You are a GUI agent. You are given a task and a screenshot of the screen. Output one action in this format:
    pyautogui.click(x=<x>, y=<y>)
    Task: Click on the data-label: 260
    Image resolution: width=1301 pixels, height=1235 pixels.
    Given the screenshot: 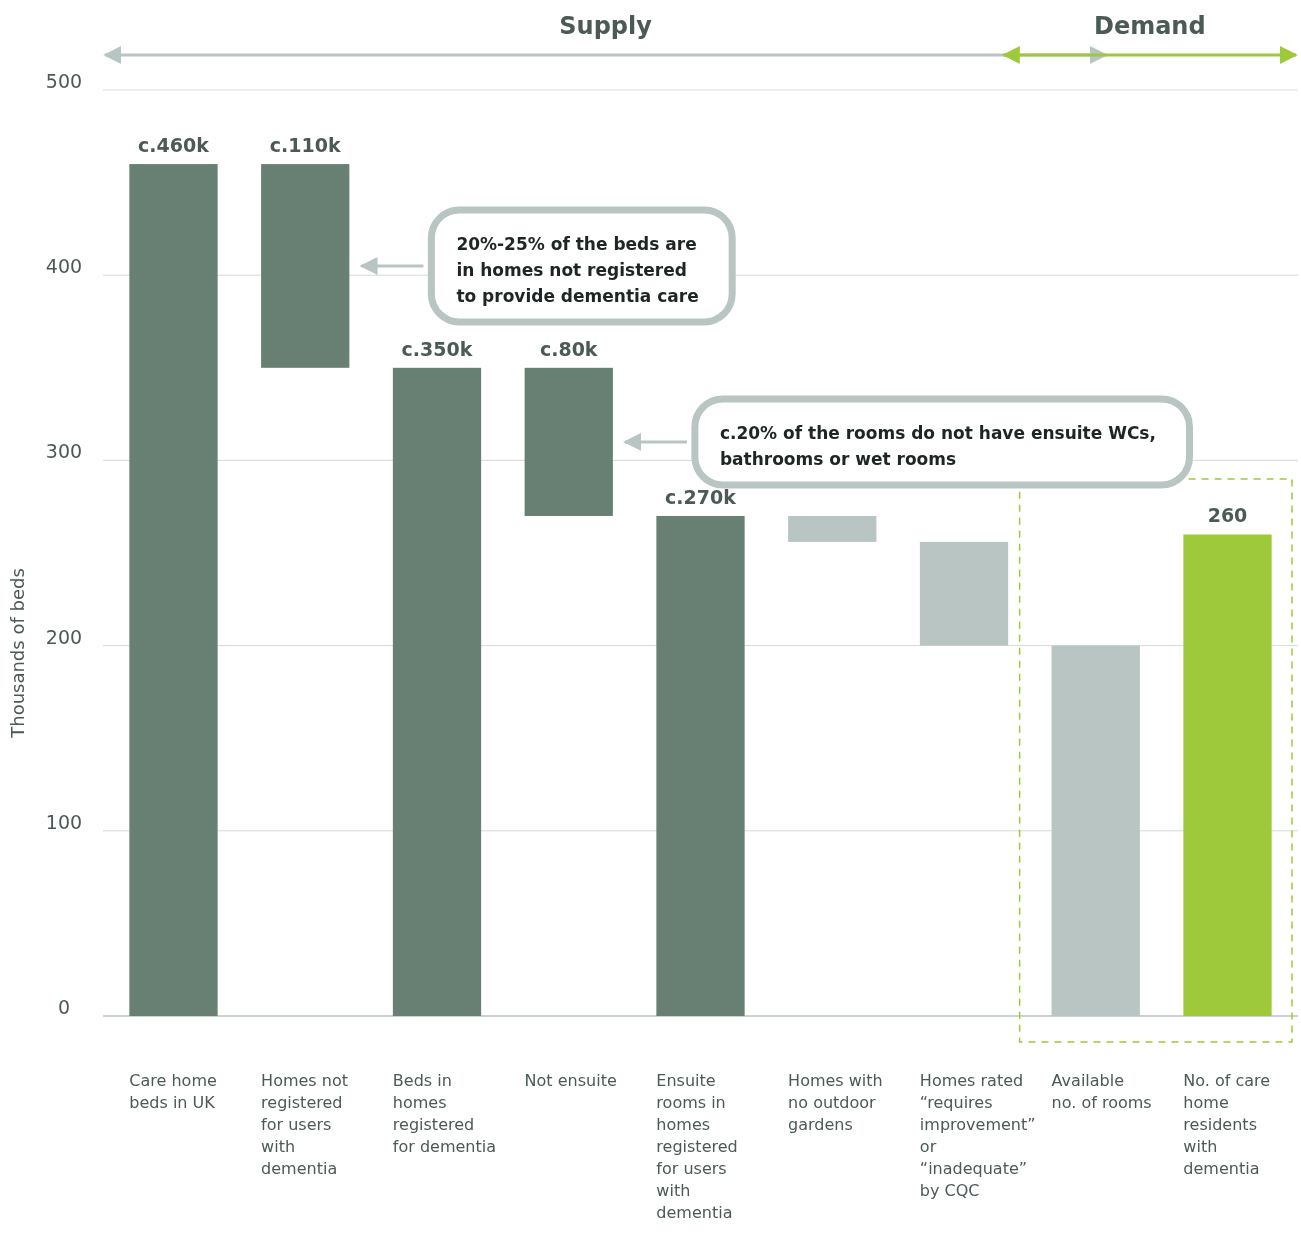 What is the action you would take?
    pyautogui.click(x=1227, y=515)
    